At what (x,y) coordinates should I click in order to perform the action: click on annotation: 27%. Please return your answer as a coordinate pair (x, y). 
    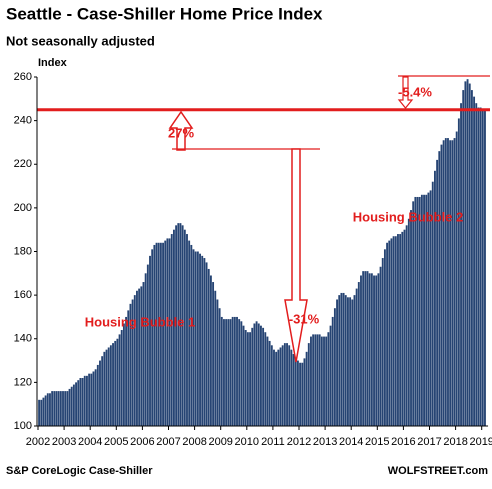
    Looking at the image, I should click on (181, 132).